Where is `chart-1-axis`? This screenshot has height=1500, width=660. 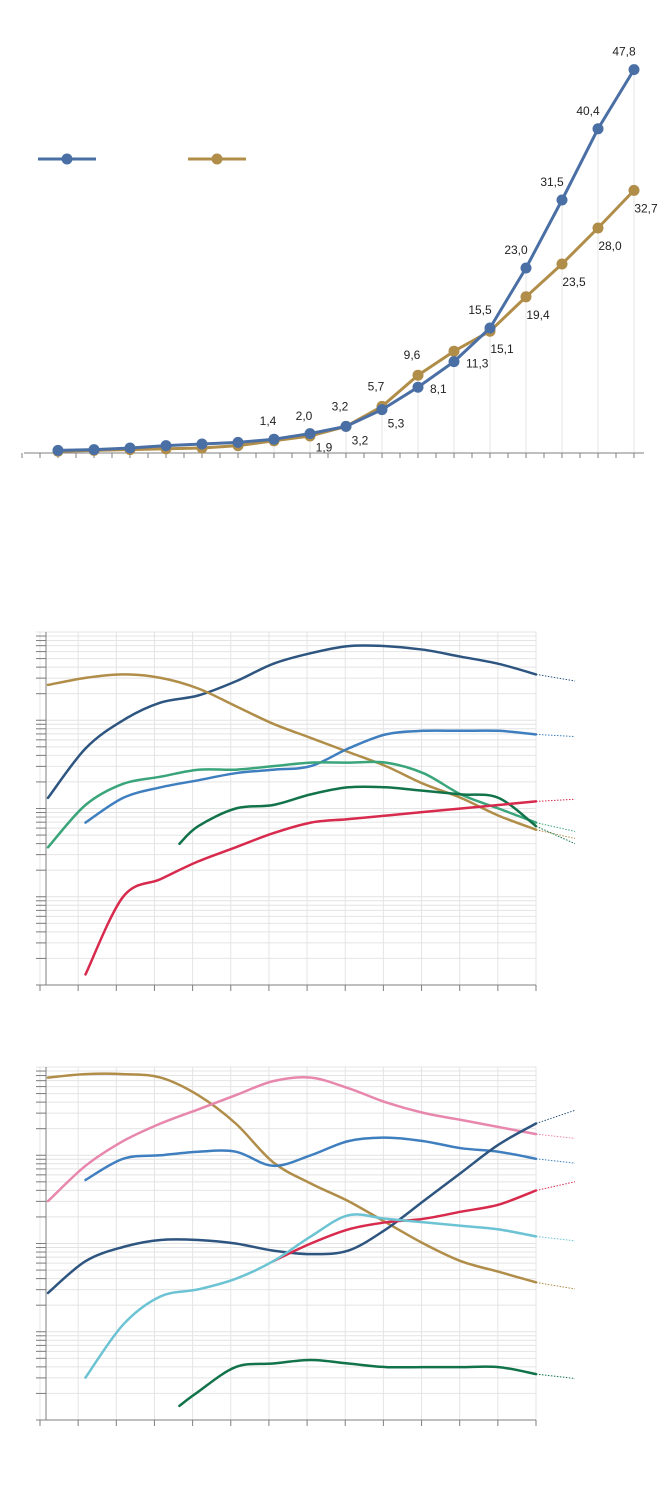 chart-1-axis is located at coordinates (332, 455).